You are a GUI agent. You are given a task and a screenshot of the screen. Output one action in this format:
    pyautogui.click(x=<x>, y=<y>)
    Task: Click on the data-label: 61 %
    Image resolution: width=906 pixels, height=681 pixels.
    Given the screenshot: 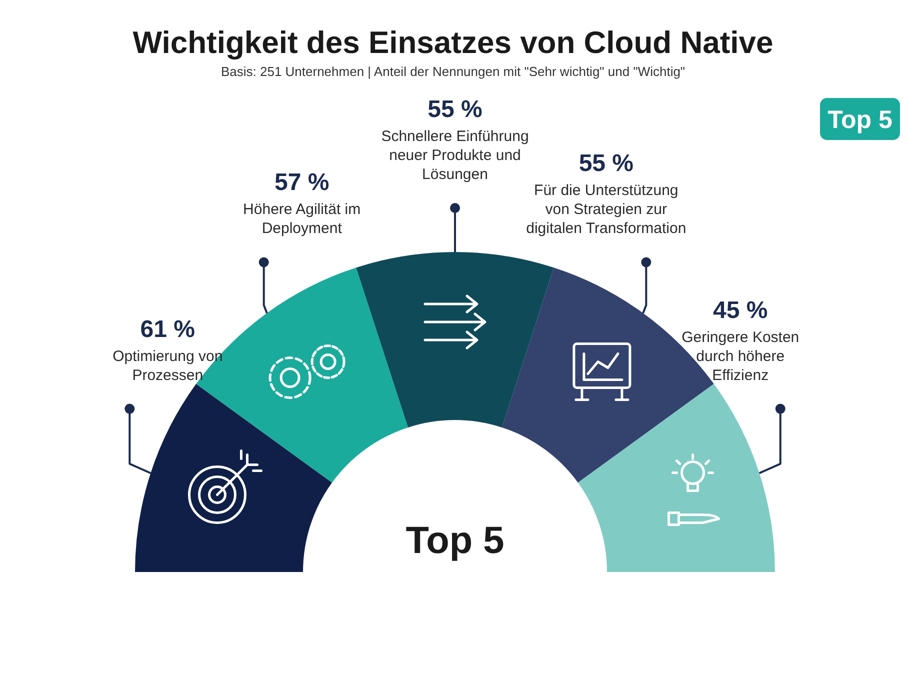 What is the action you would take?
    pyautogui.click(x=167, y=329)
    